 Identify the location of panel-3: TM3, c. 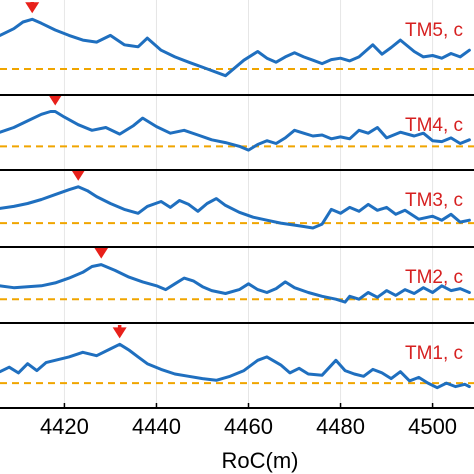
(237, 199).